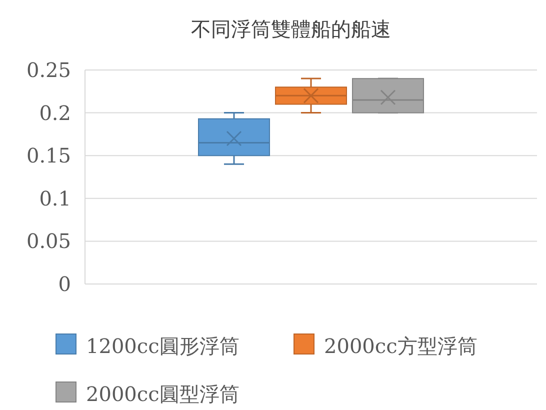  Describe the element at coordinates (291, 29) in the screenshot. I see `chart-title: 不同浮筒雙體船的船速` at that location.